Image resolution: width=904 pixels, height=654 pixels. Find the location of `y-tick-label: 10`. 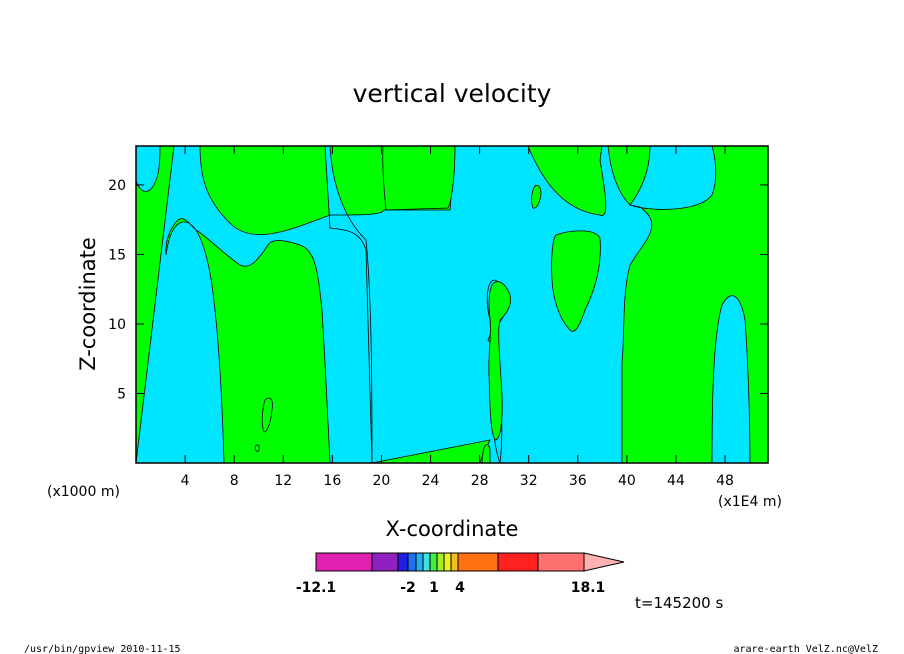

y-tick-label: 10 is located at coordinates (117, 325).